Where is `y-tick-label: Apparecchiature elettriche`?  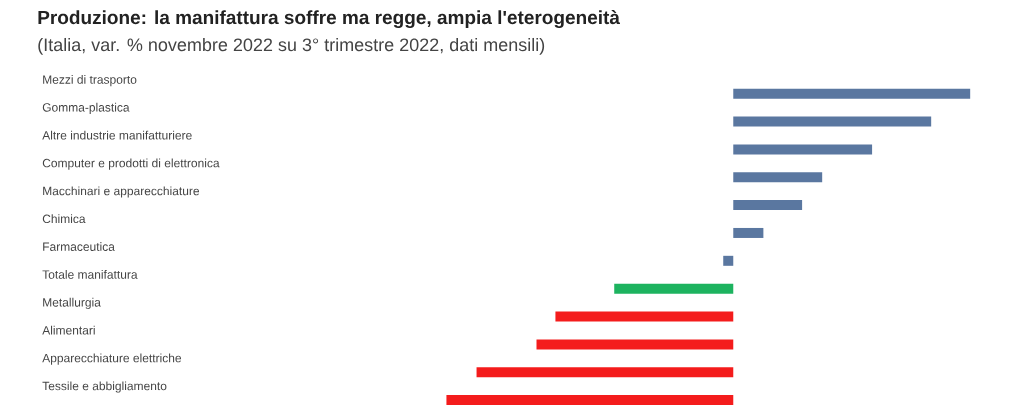 y-tick-label: Apparecchiature elettriche is located at coordinates (112, 359).